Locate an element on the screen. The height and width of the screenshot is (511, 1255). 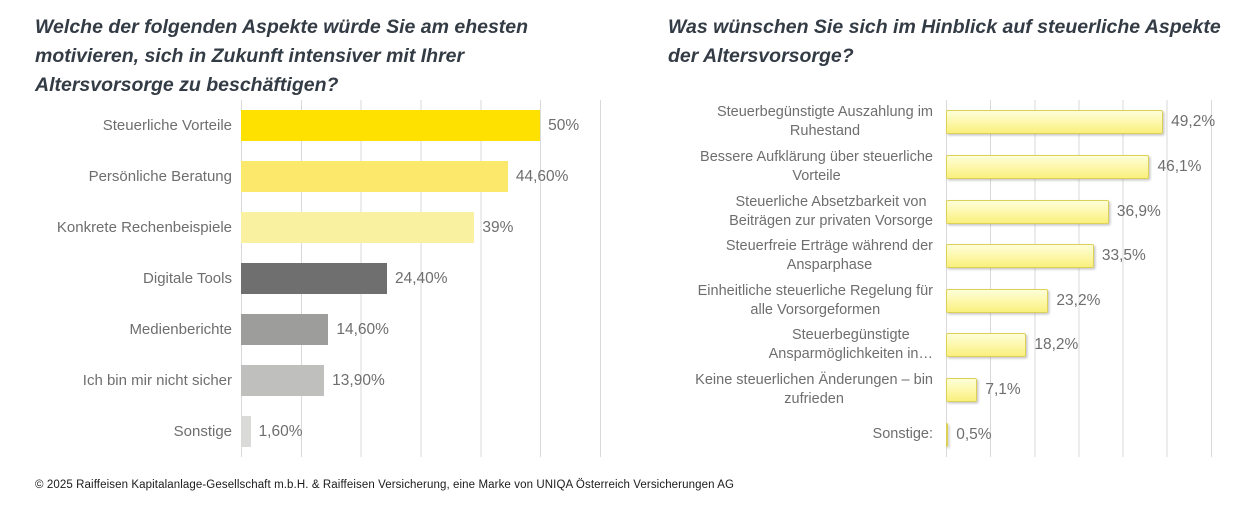
chart-row: Steuerliche Vorteile 50% is located at coordinates (317, 125).